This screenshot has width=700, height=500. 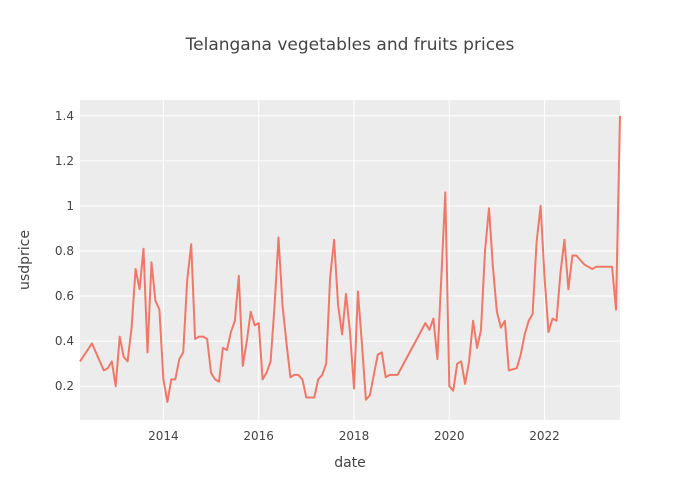 I want to click on y-tick-label: 0.8, so click(x=64, y=251).